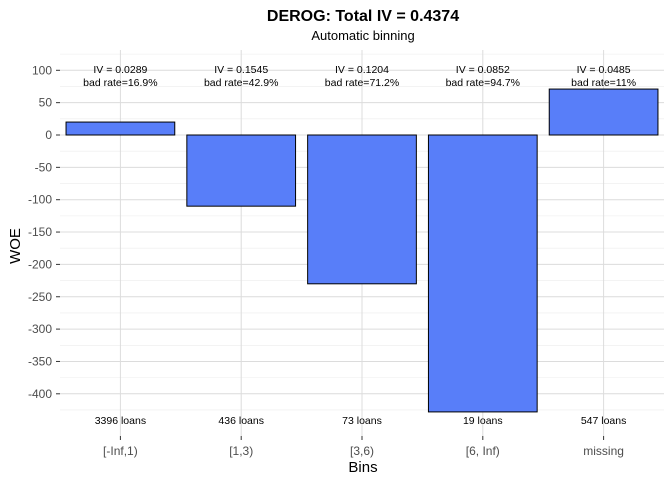  What do you see at coordinates (40, 200) in the screenshot?
I see `y-tick-label: -100` at bounding box center [40, 200].